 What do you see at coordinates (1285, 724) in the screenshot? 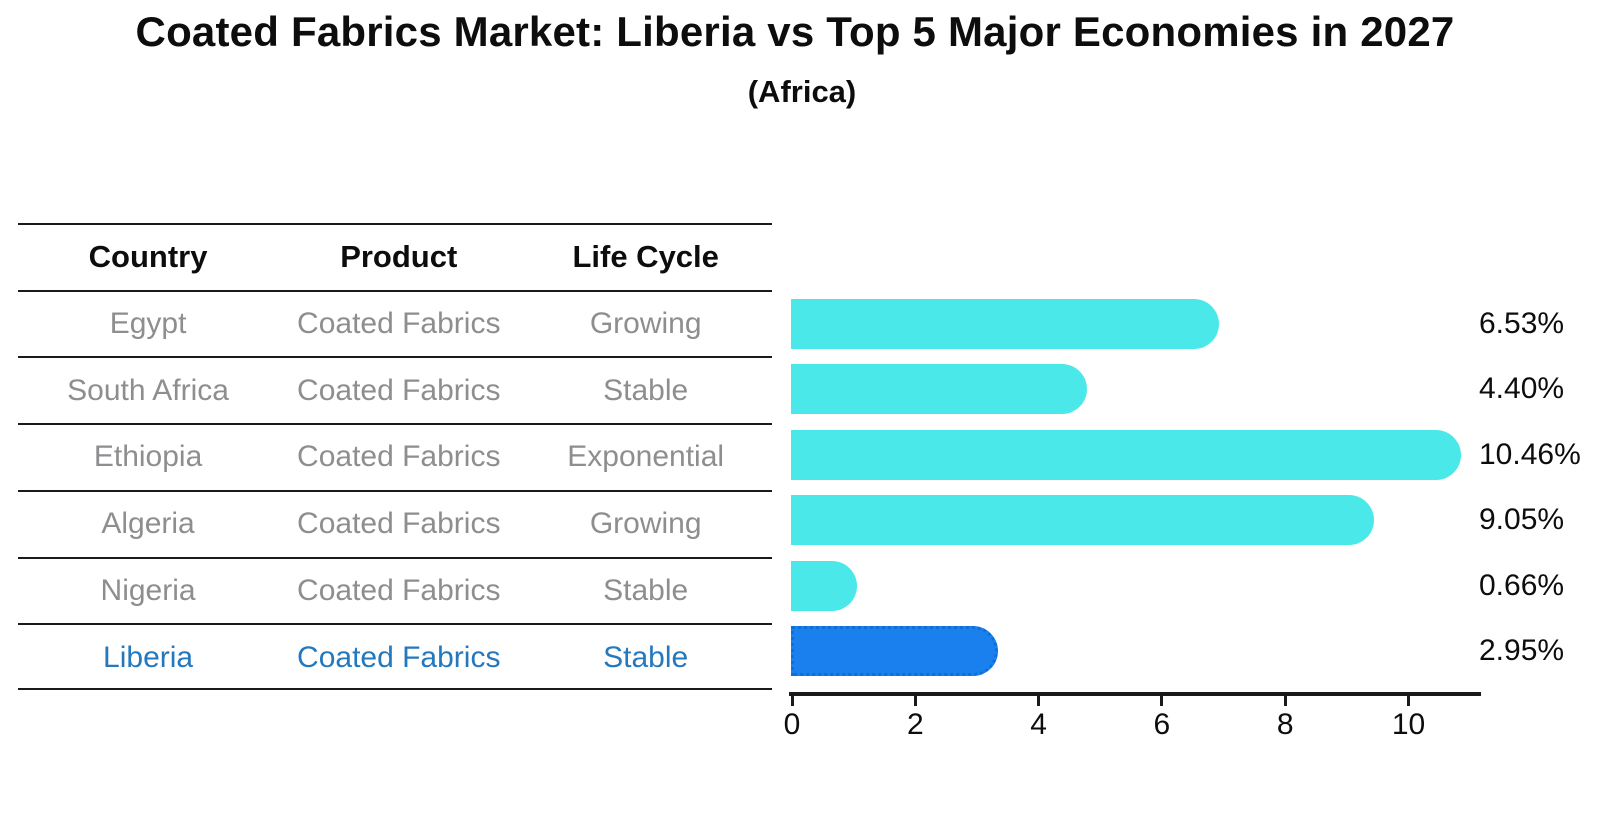
I see `x-axis-tick-label: 8` at bounding box center [1285, 724].